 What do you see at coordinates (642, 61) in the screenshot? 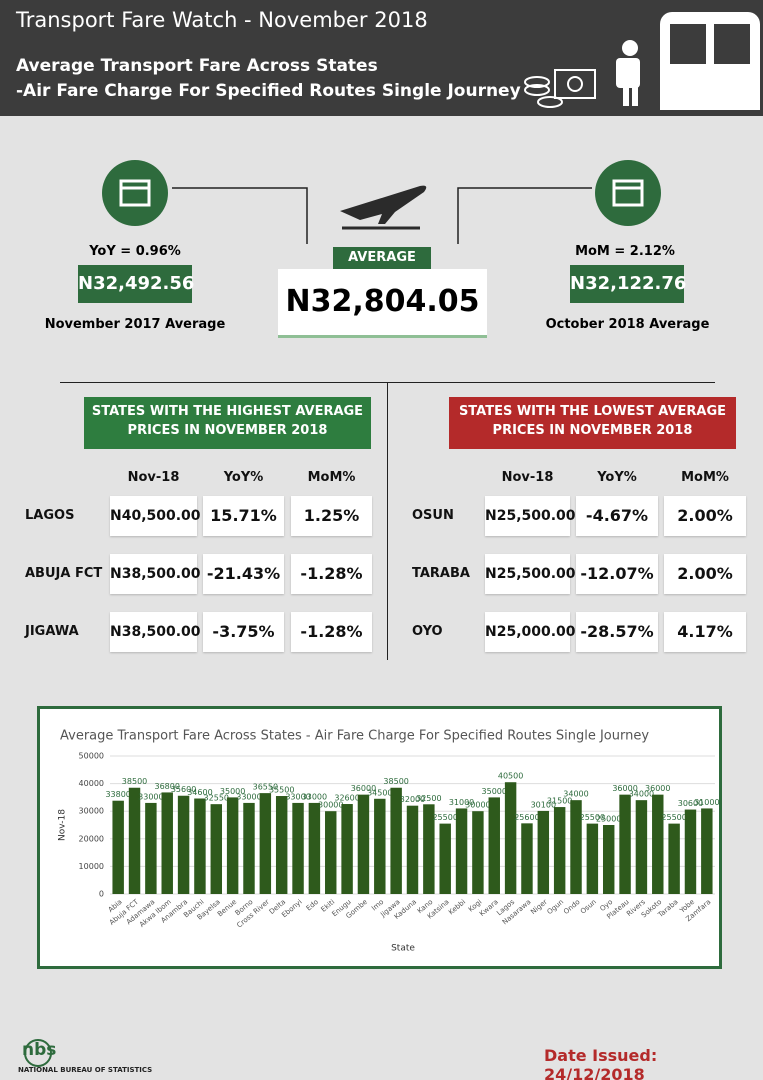
I see `header-icons` at bounding box center [642, 61].